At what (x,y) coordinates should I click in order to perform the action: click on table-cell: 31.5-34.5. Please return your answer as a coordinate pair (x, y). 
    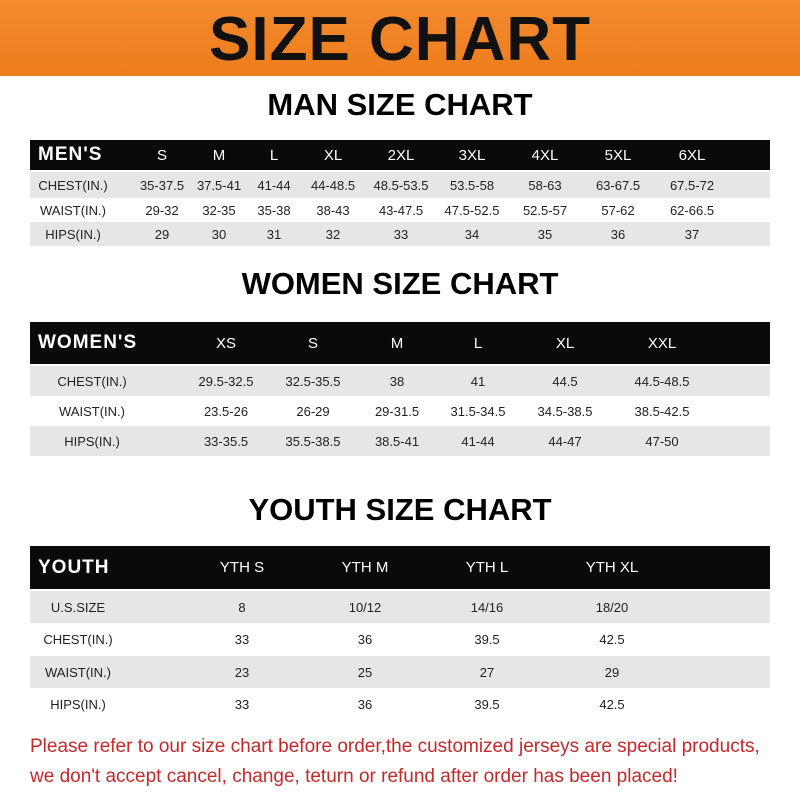
    Looking at the image, I should click on (478, 411).